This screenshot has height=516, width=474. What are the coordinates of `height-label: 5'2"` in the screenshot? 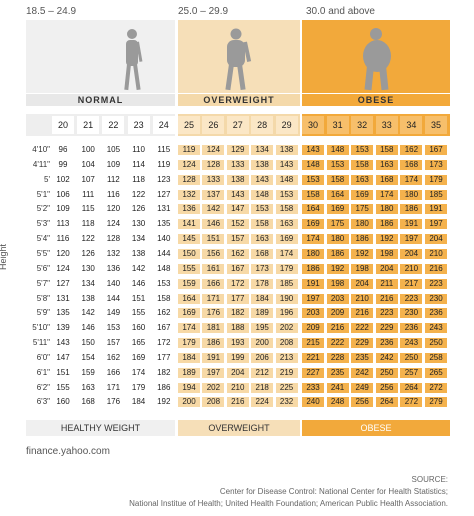 It's located at (43, 209).